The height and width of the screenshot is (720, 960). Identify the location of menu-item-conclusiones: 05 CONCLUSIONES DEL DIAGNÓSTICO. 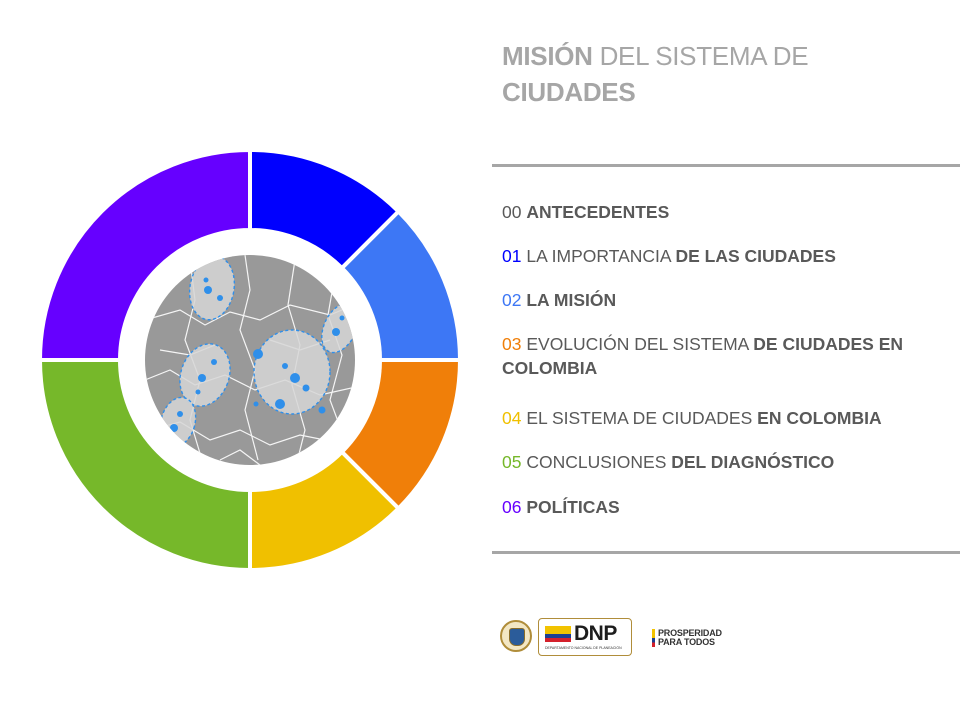
(668, 462).